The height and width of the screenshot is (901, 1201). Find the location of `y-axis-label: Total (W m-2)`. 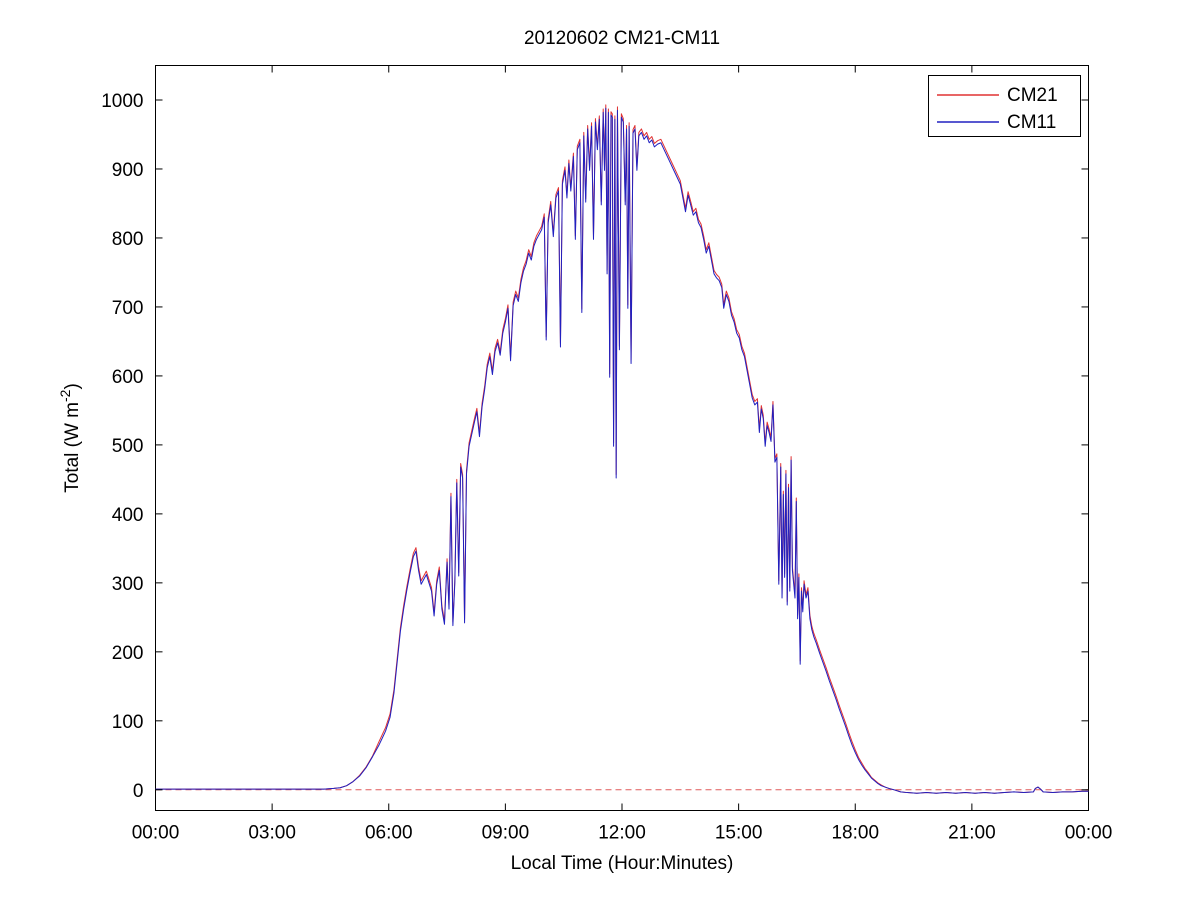

y-axis-label: Total (W m-2) is located at coordinates (70, 438).